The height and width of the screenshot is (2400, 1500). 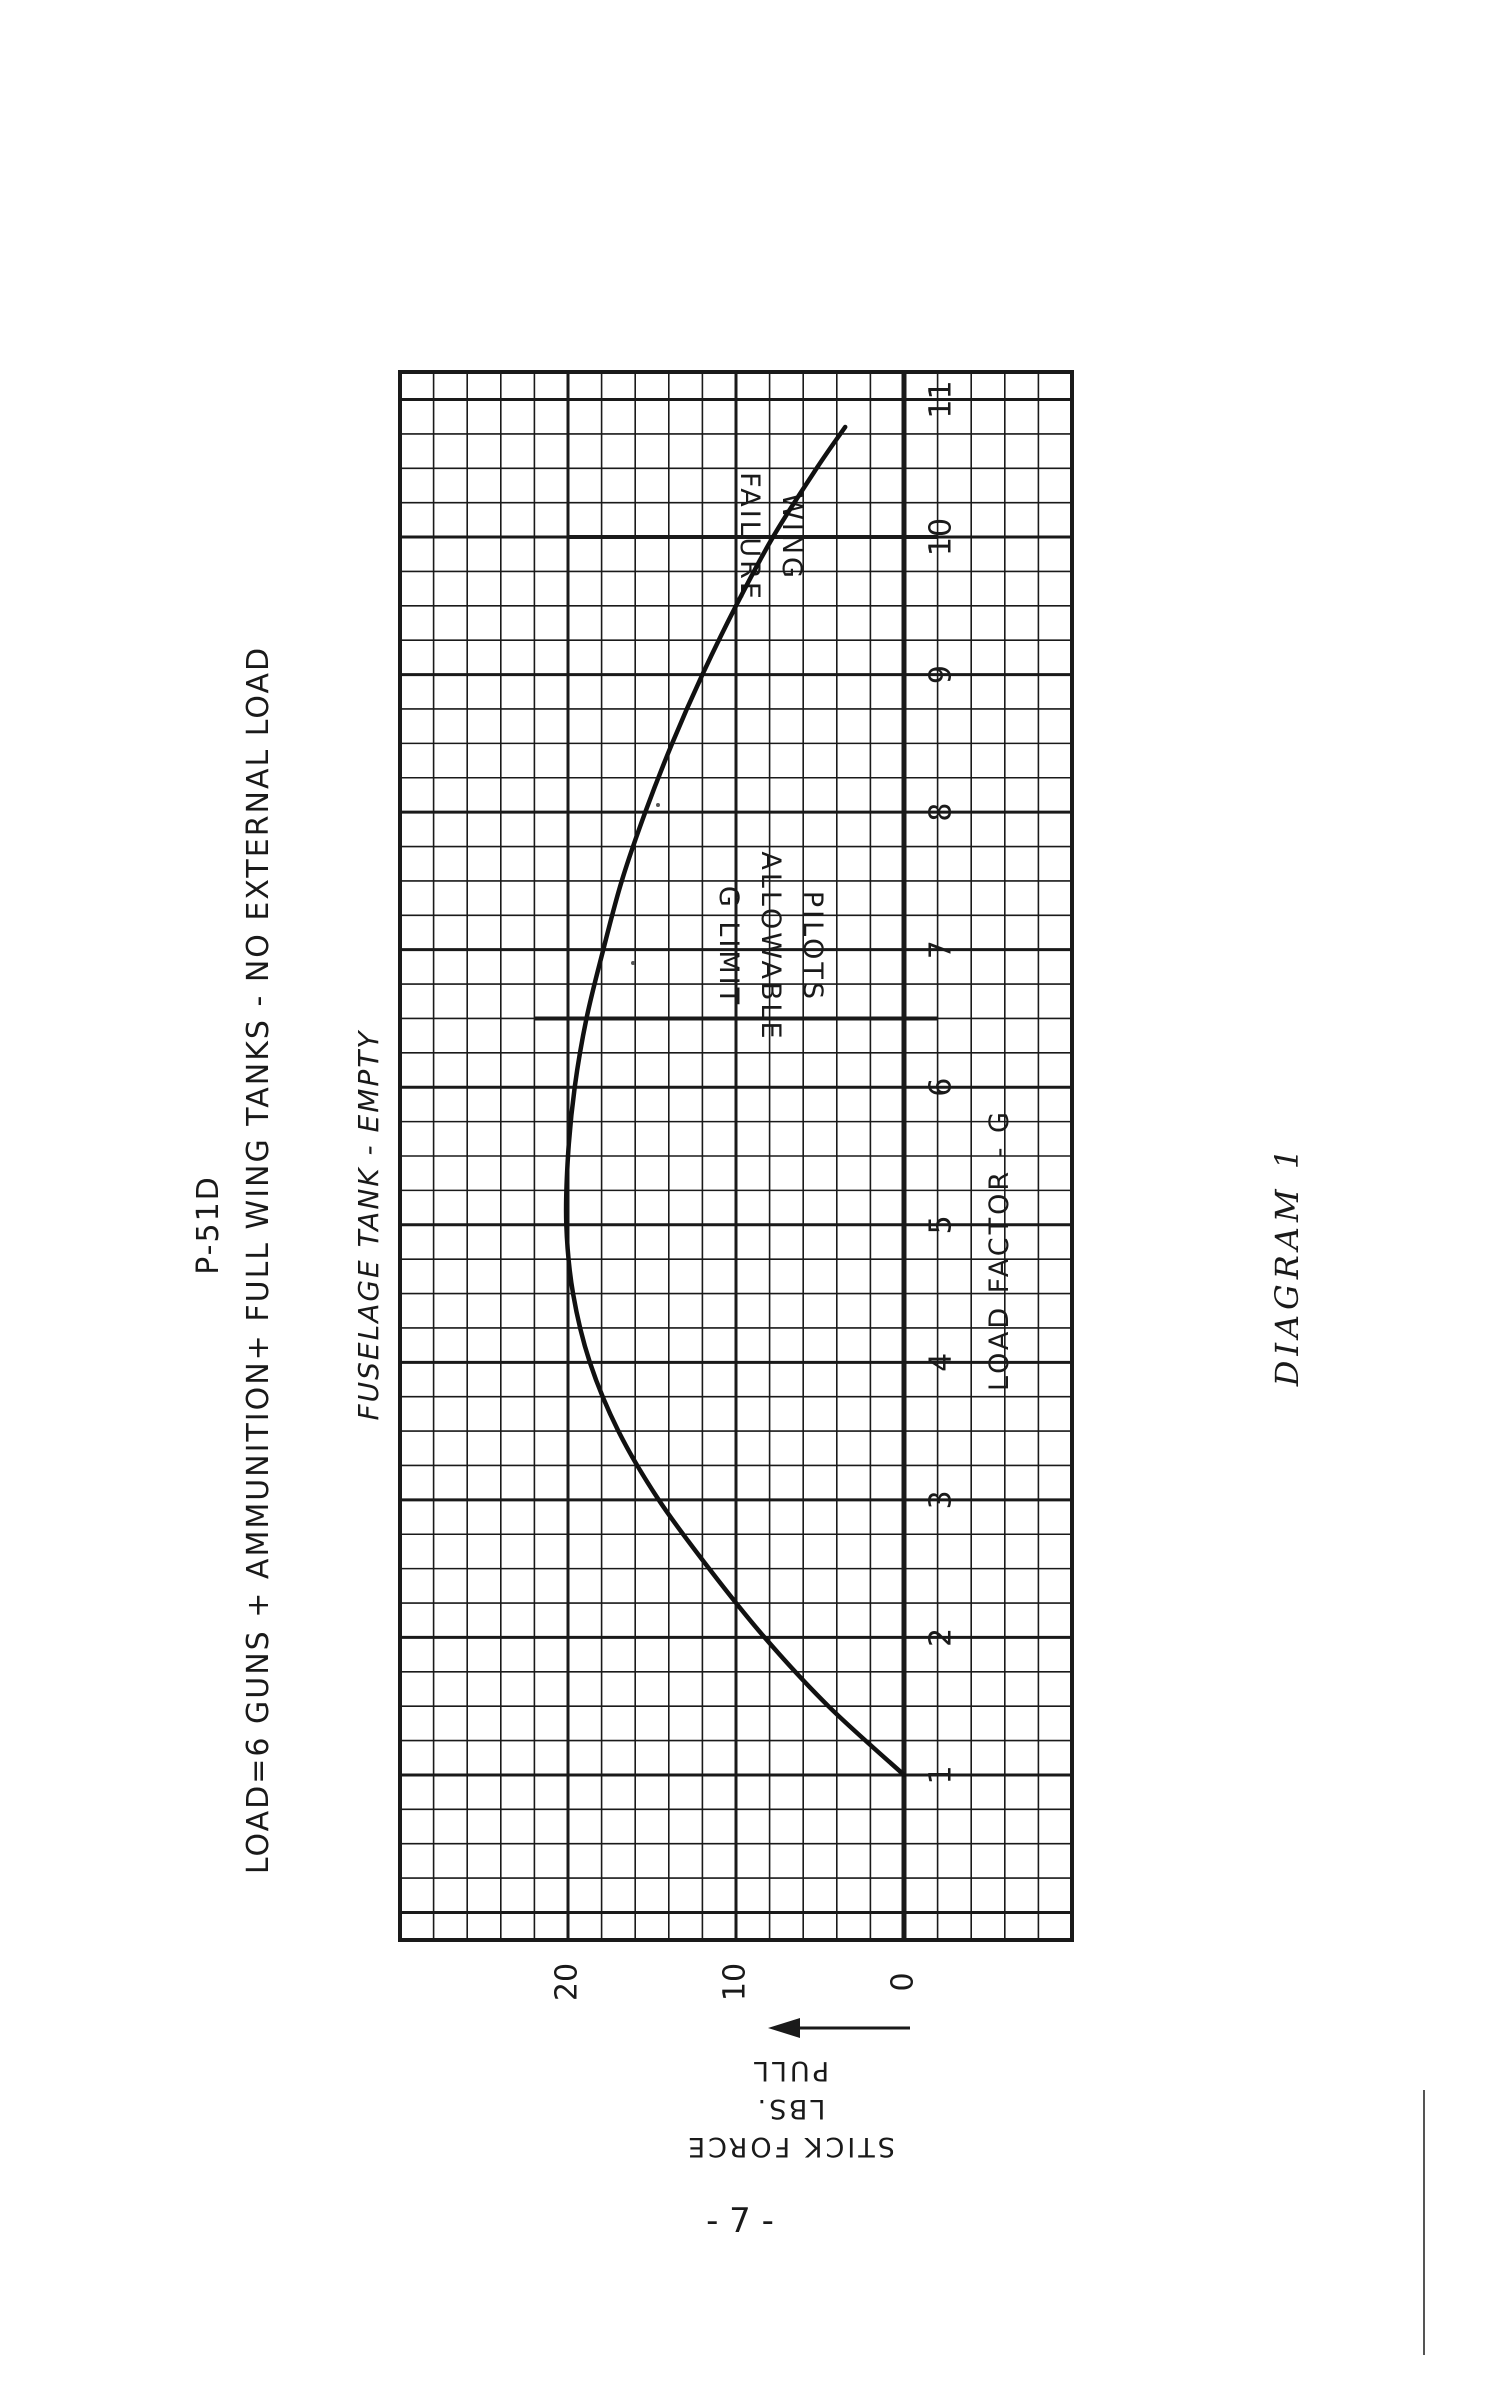 I want to click on limit-label-line: PILOTS, so click(x=812, y=946).